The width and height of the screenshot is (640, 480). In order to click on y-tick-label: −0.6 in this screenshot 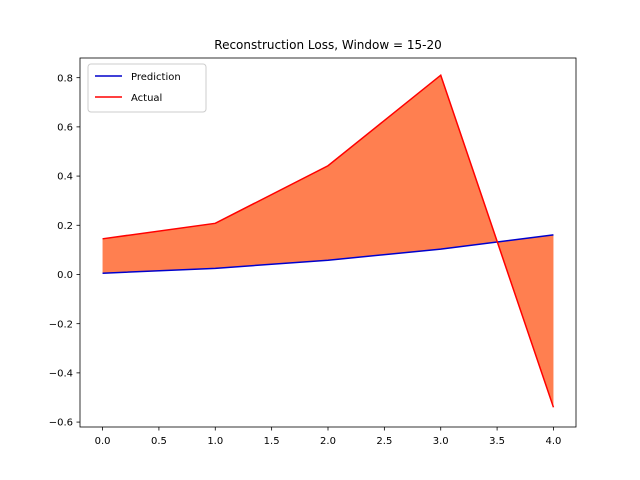, I will do `click(61, 423)`.